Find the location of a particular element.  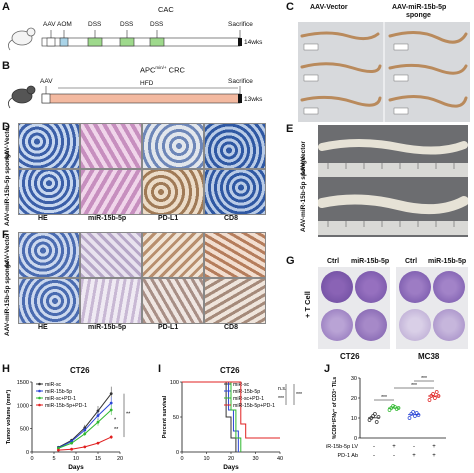

panel-b-timeline is located at coordinates (125, 97).